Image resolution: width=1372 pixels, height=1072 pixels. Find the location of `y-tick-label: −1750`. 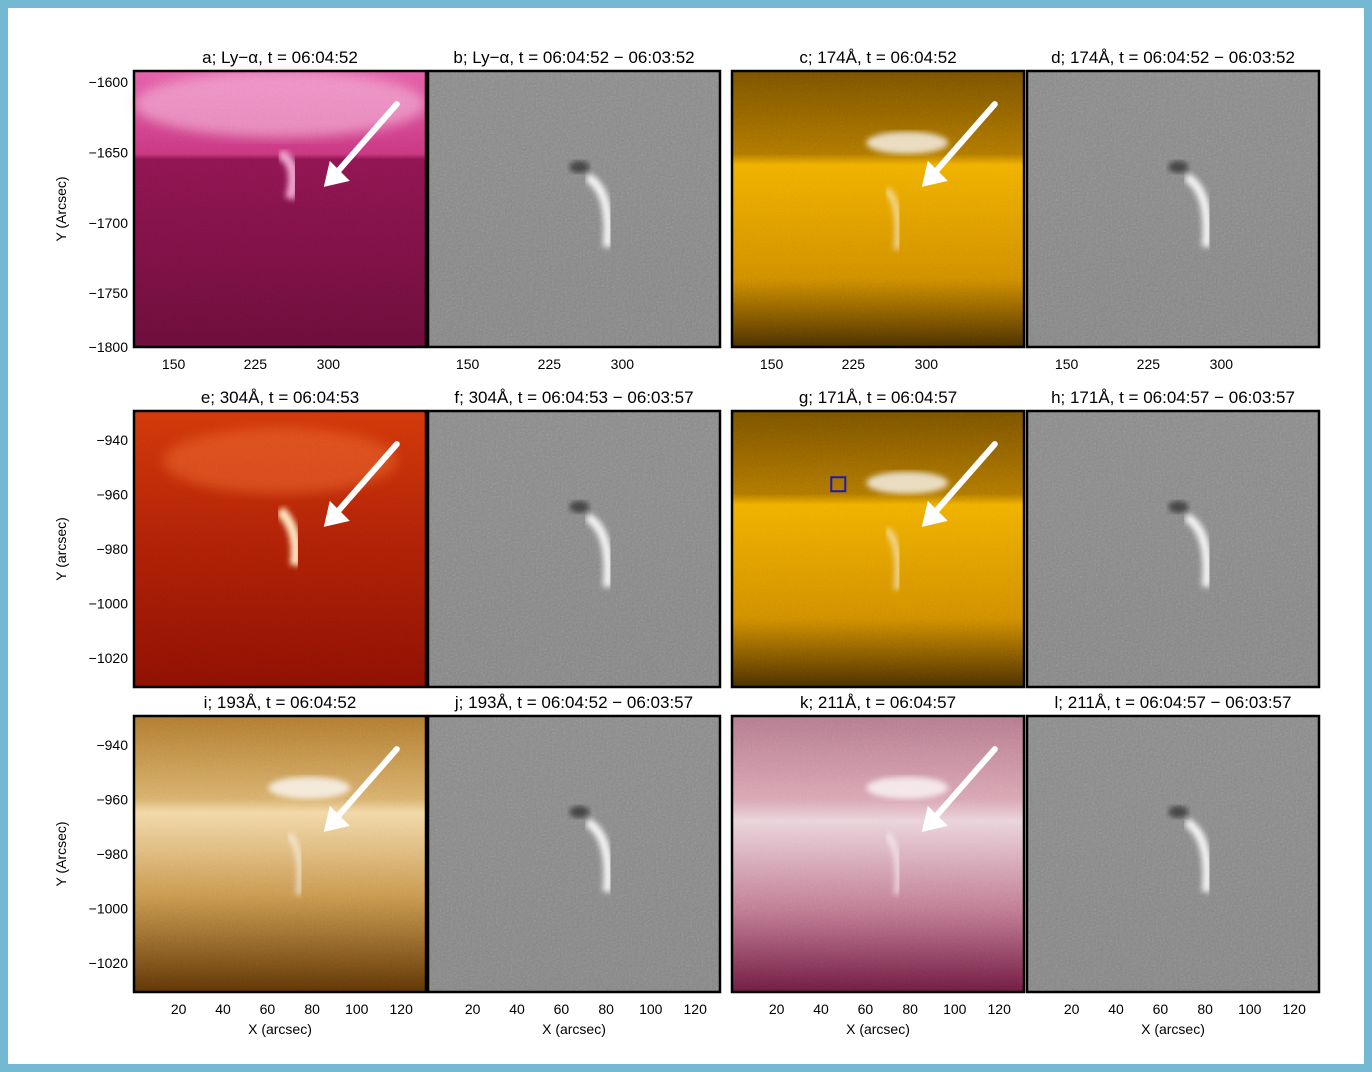

y-tick-label: −1750 is located at coordinates (109, 293).